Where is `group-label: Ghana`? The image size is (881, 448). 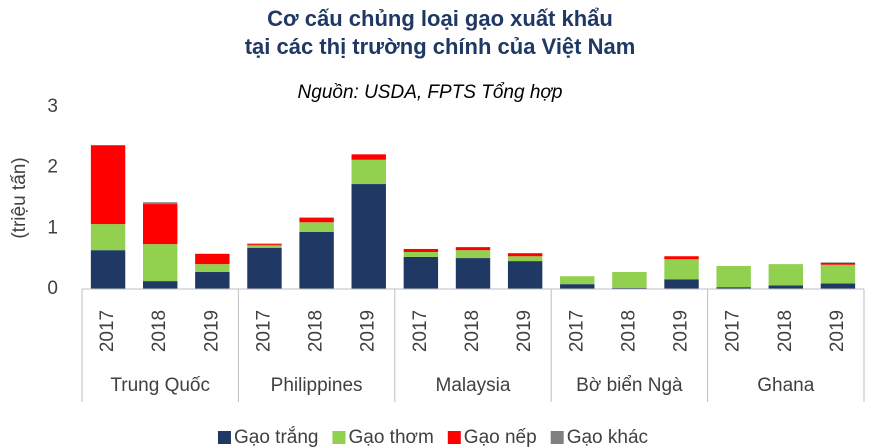 group-label: Ghana is located at coordinates (785, 385).